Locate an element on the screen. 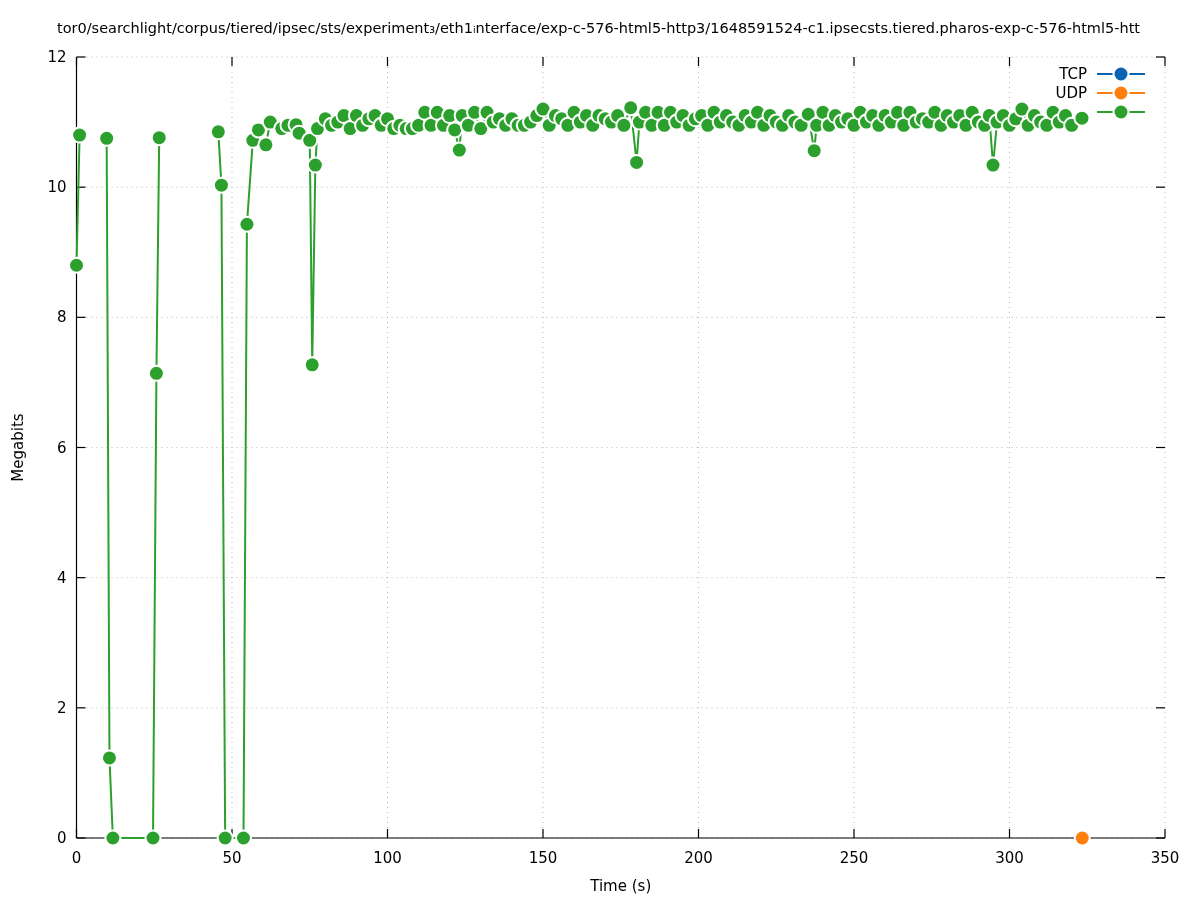 Image resolution: width=1197 pixels, height=900 pixels. y-tick-label: 12 is located at coordinates (57, 57).